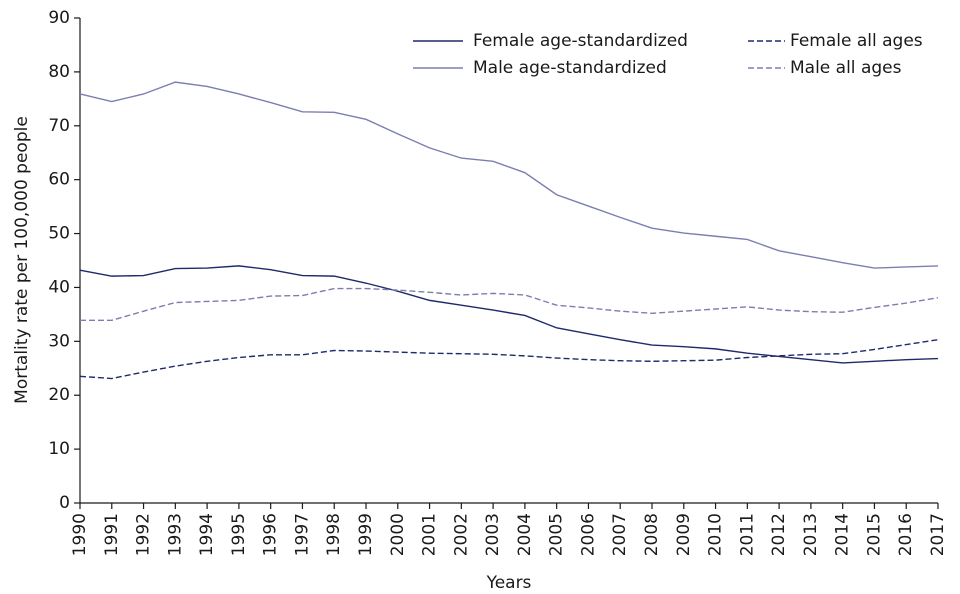 The width and height of the screenshot is (960, 594). What do you see at coordinates (59, 126) in the screenshot?
I see `y-tick-label: 70` at bounding box center [59, 126].